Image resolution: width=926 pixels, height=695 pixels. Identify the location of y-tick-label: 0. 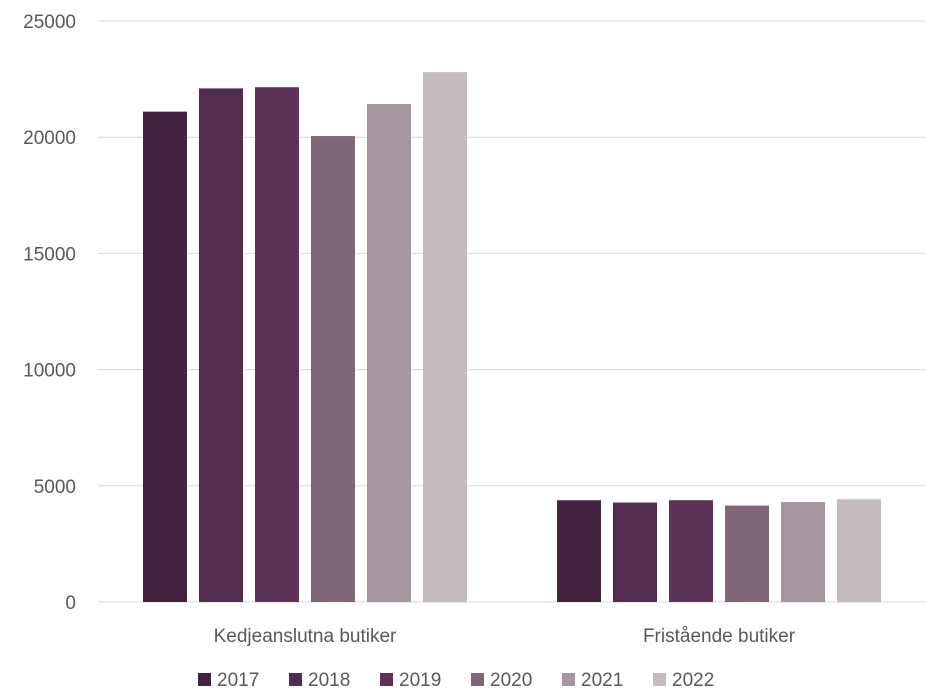
(70, 603).